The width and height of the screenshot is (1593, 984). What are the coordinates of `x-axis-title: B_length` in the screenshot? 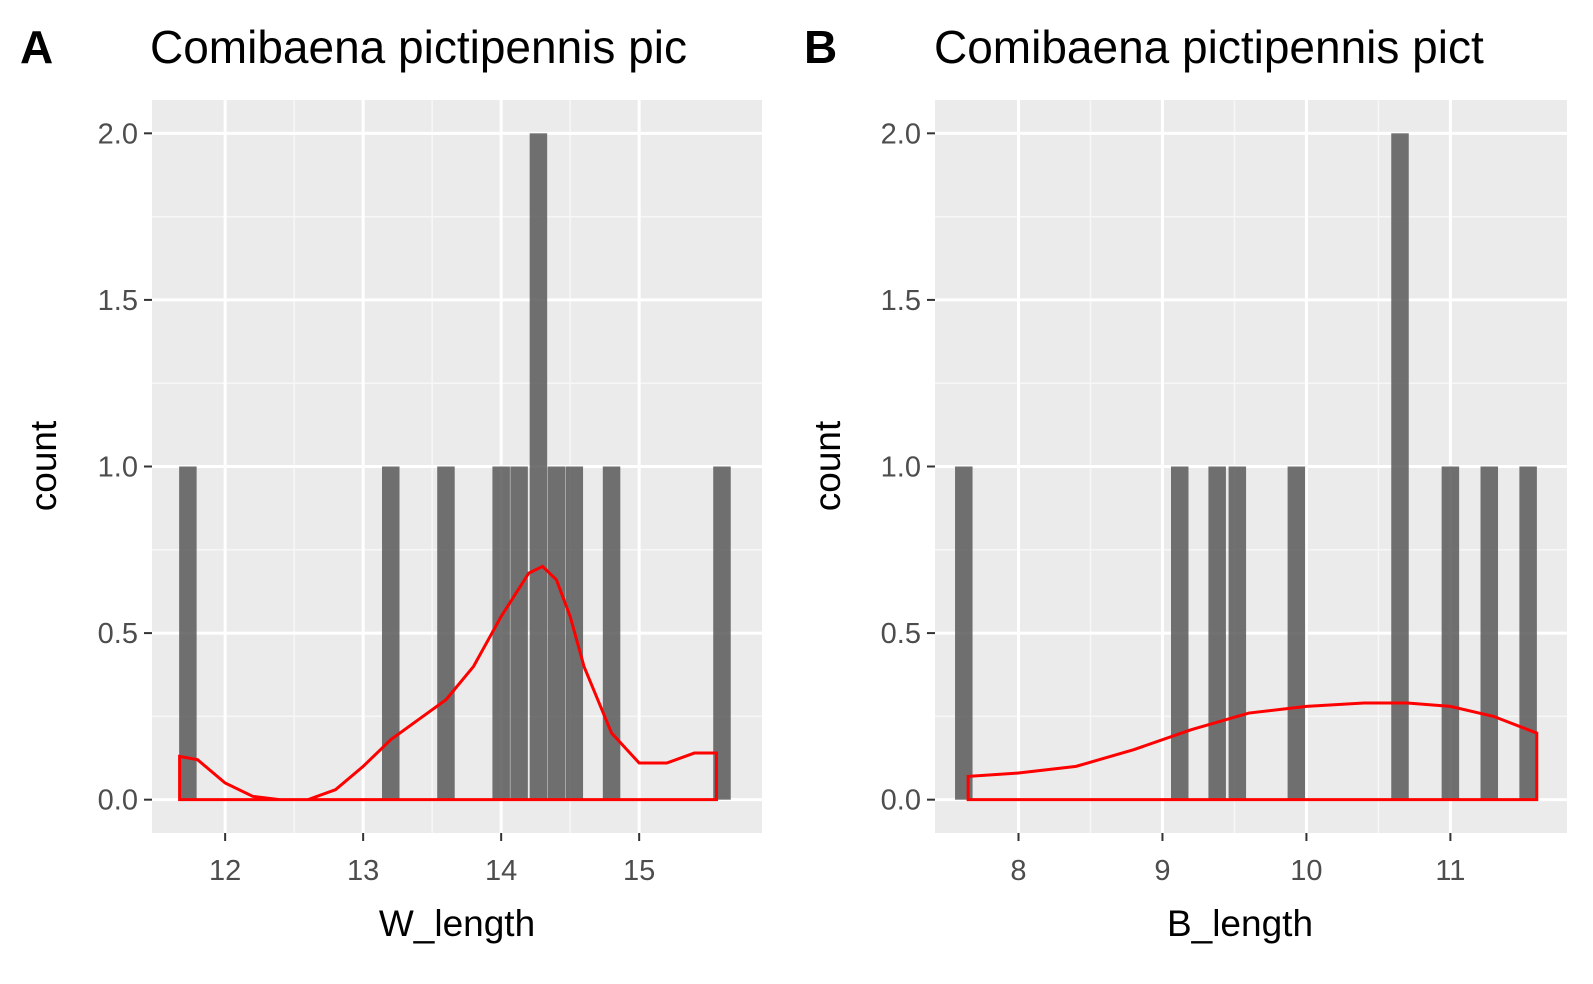 It's located at (1240, 923).